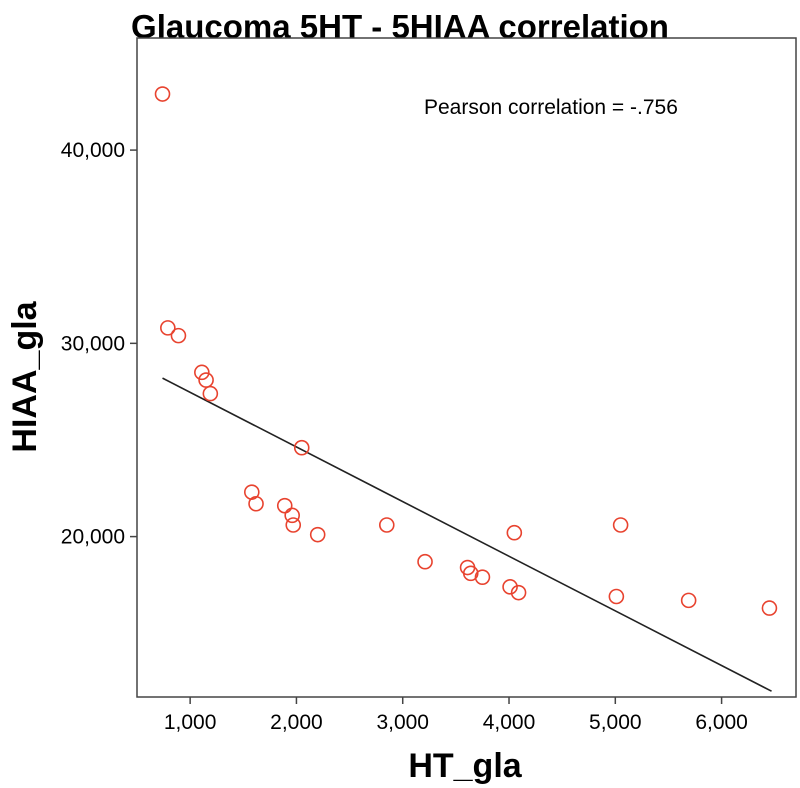 The width and height of the screenshot is (800, 788). I want to click on x-tick-label: 3,000, so click(402, 722).